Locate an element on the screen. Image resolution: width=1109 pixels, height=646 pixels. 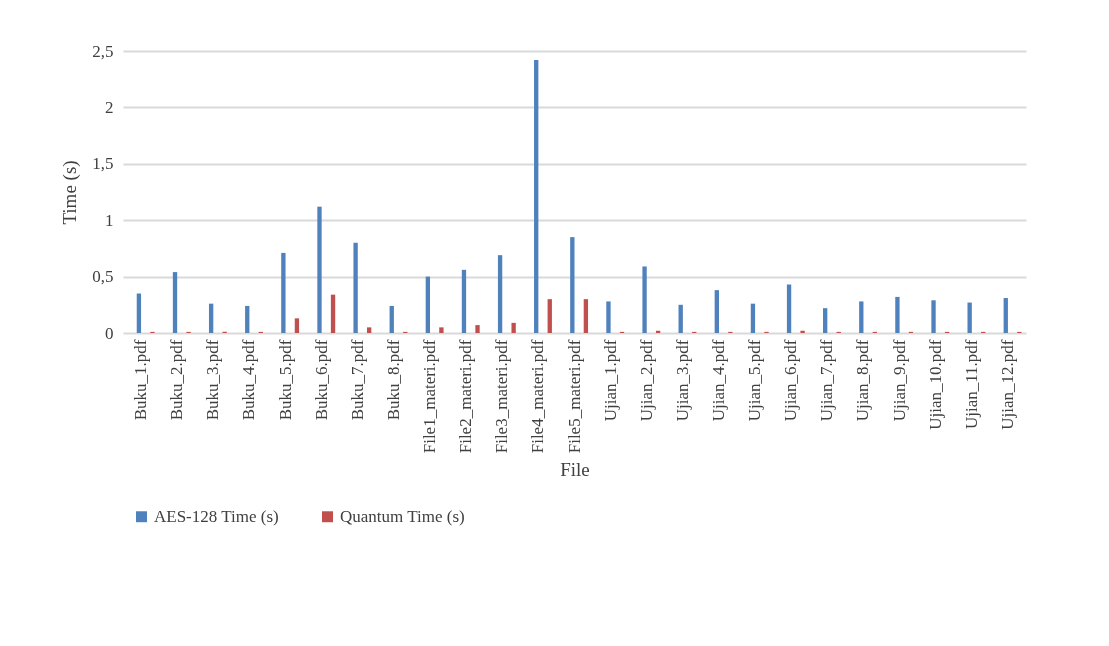
y-tick-label: 1,5 is located at coordinates (103, 164).